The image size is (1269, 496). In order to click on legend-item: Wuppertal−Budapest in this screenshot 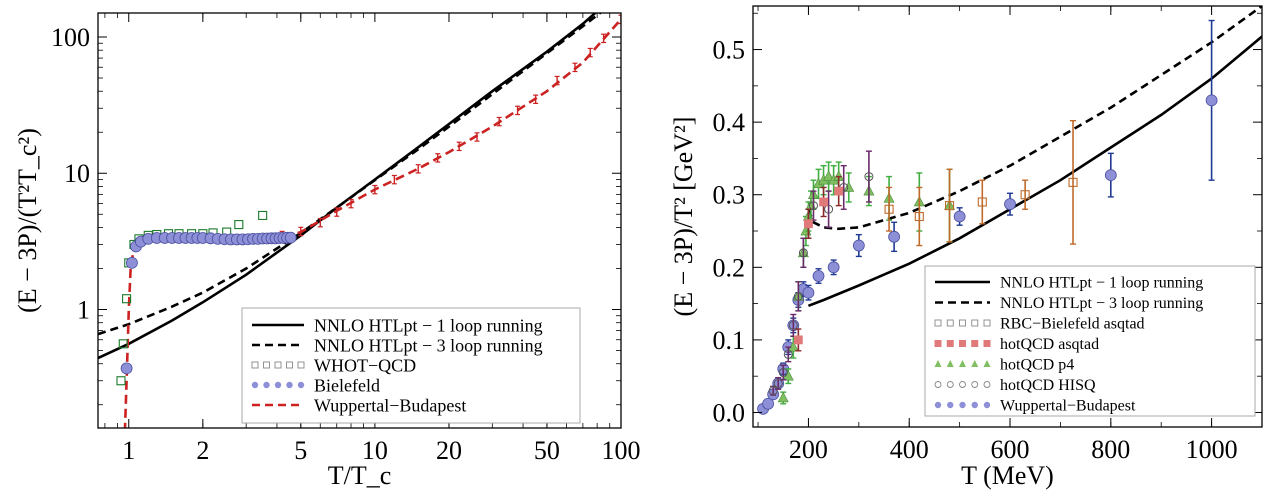, I will do `click(1035, 406)`.